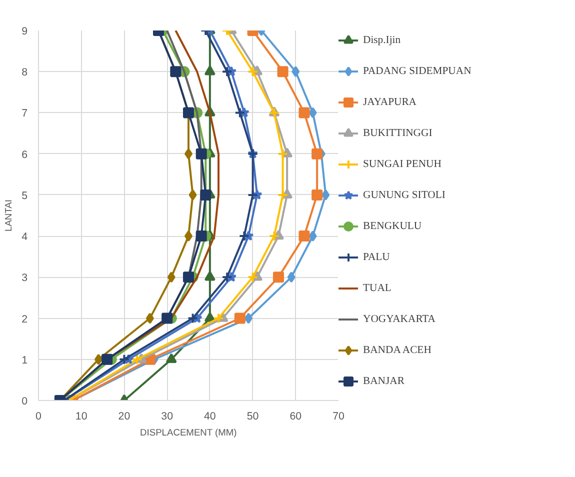  Describe the element at coordinates (25, 114) in the screenshot. I see `y-tick-label: 7` at that location.